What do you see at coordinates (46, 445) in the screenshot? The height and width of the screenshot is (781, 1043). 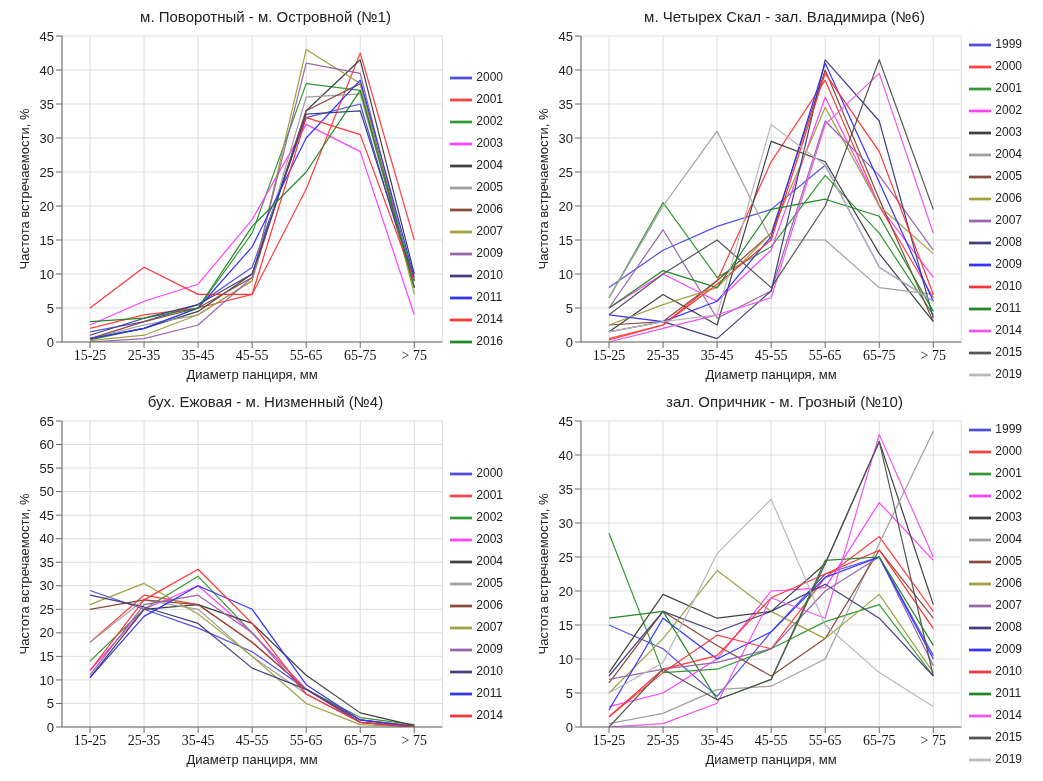 I see `y-tick-label: 60` at bounding box center [46, 445].